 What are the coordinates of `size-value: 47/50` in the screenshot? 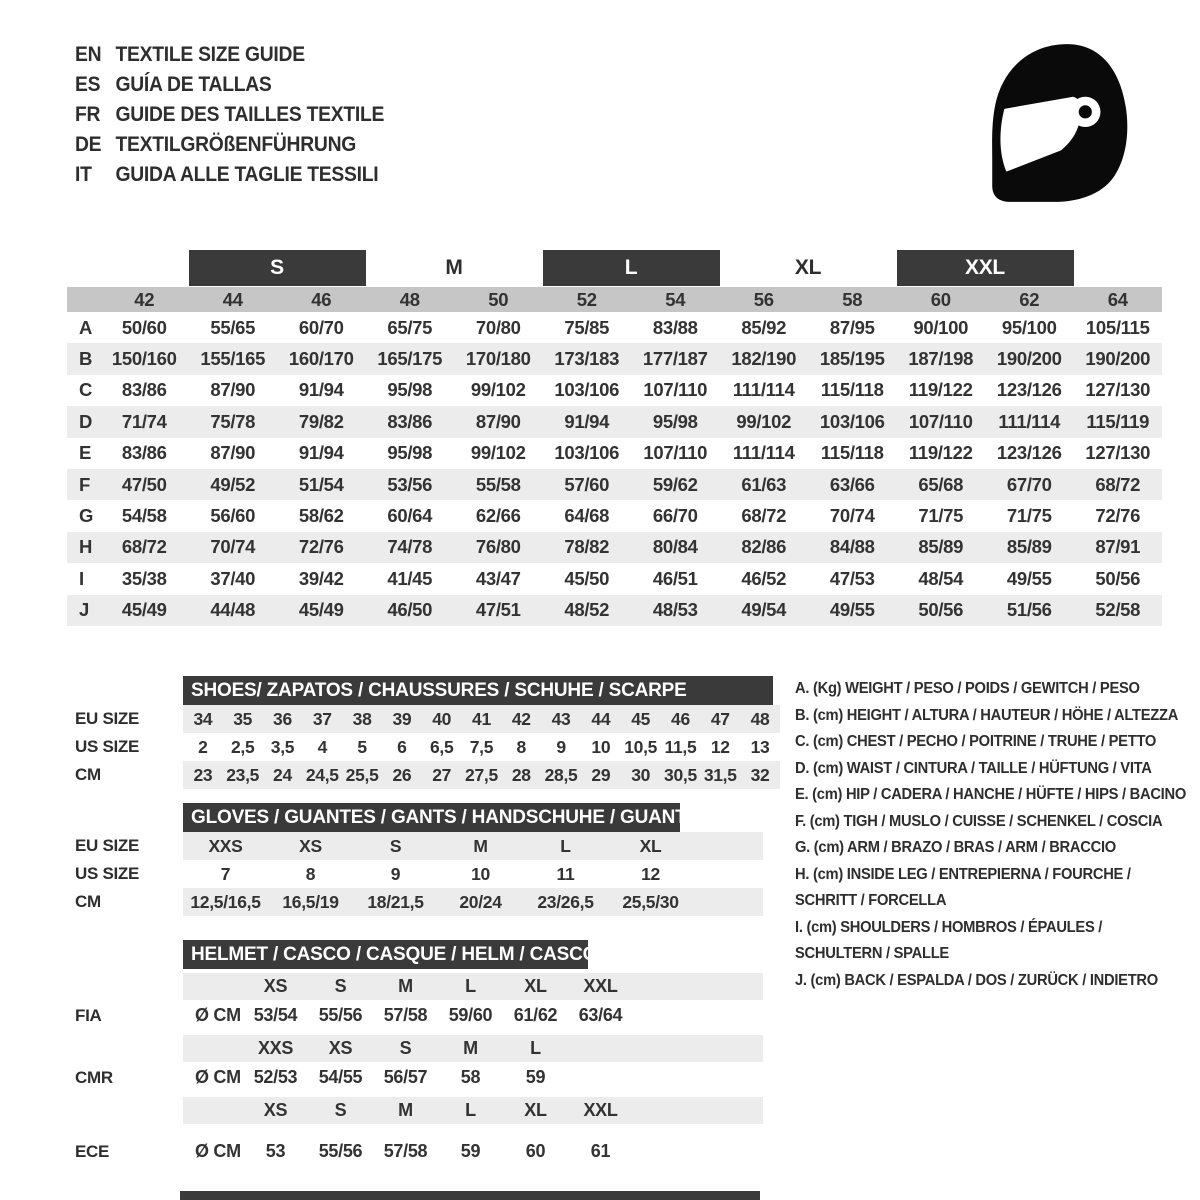 It's located at (144, 484).